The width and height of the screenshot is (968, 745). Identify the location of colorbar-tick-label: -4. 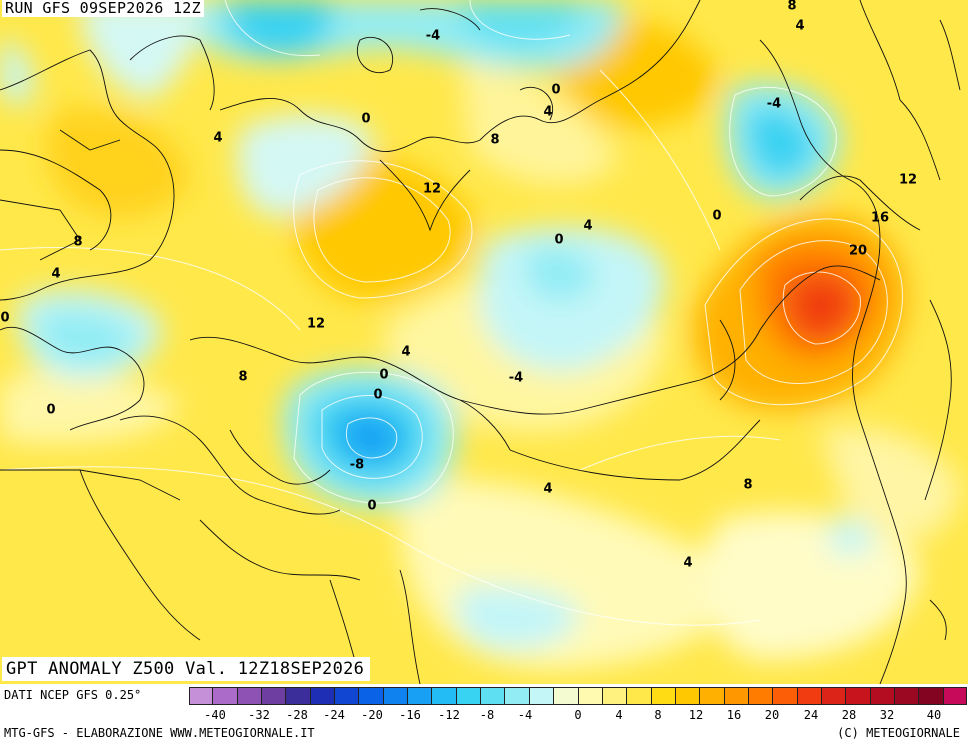
(525, 715).